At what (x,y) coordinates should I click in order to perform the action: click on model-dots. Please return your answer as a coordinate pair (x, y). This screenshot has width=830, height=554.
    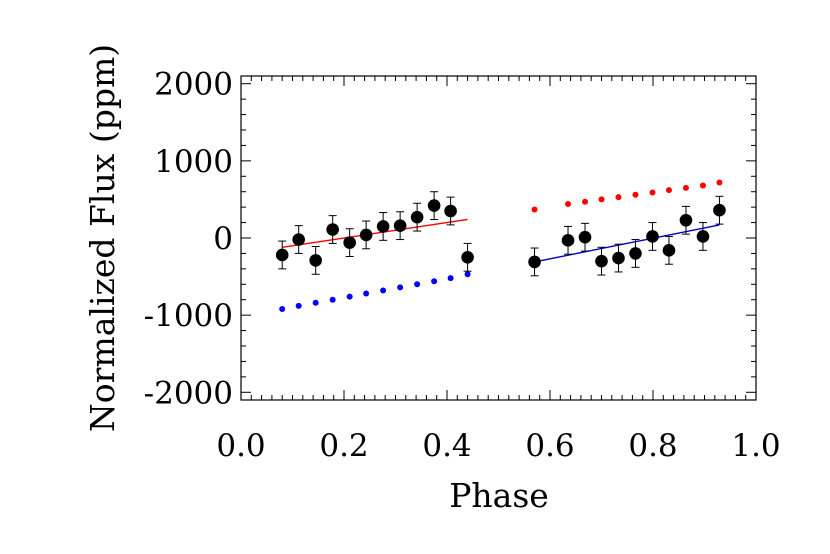
    Looking at the image, I should click on (501, 245).